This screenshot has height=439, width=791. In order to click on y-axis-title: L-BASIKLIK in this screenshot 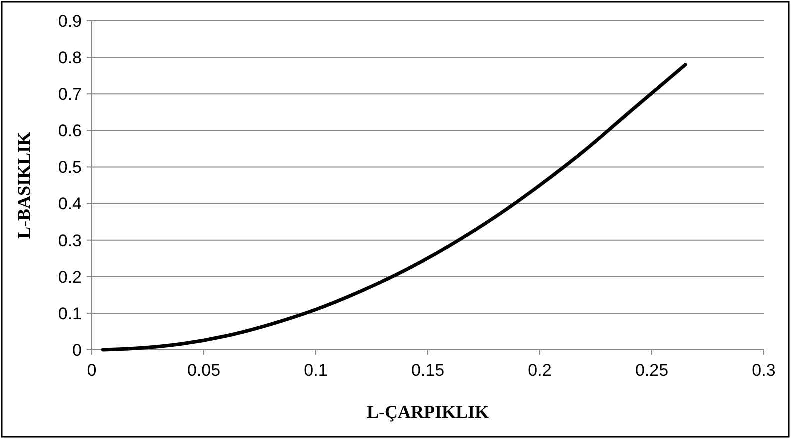, I will do `click(24, 186)`.